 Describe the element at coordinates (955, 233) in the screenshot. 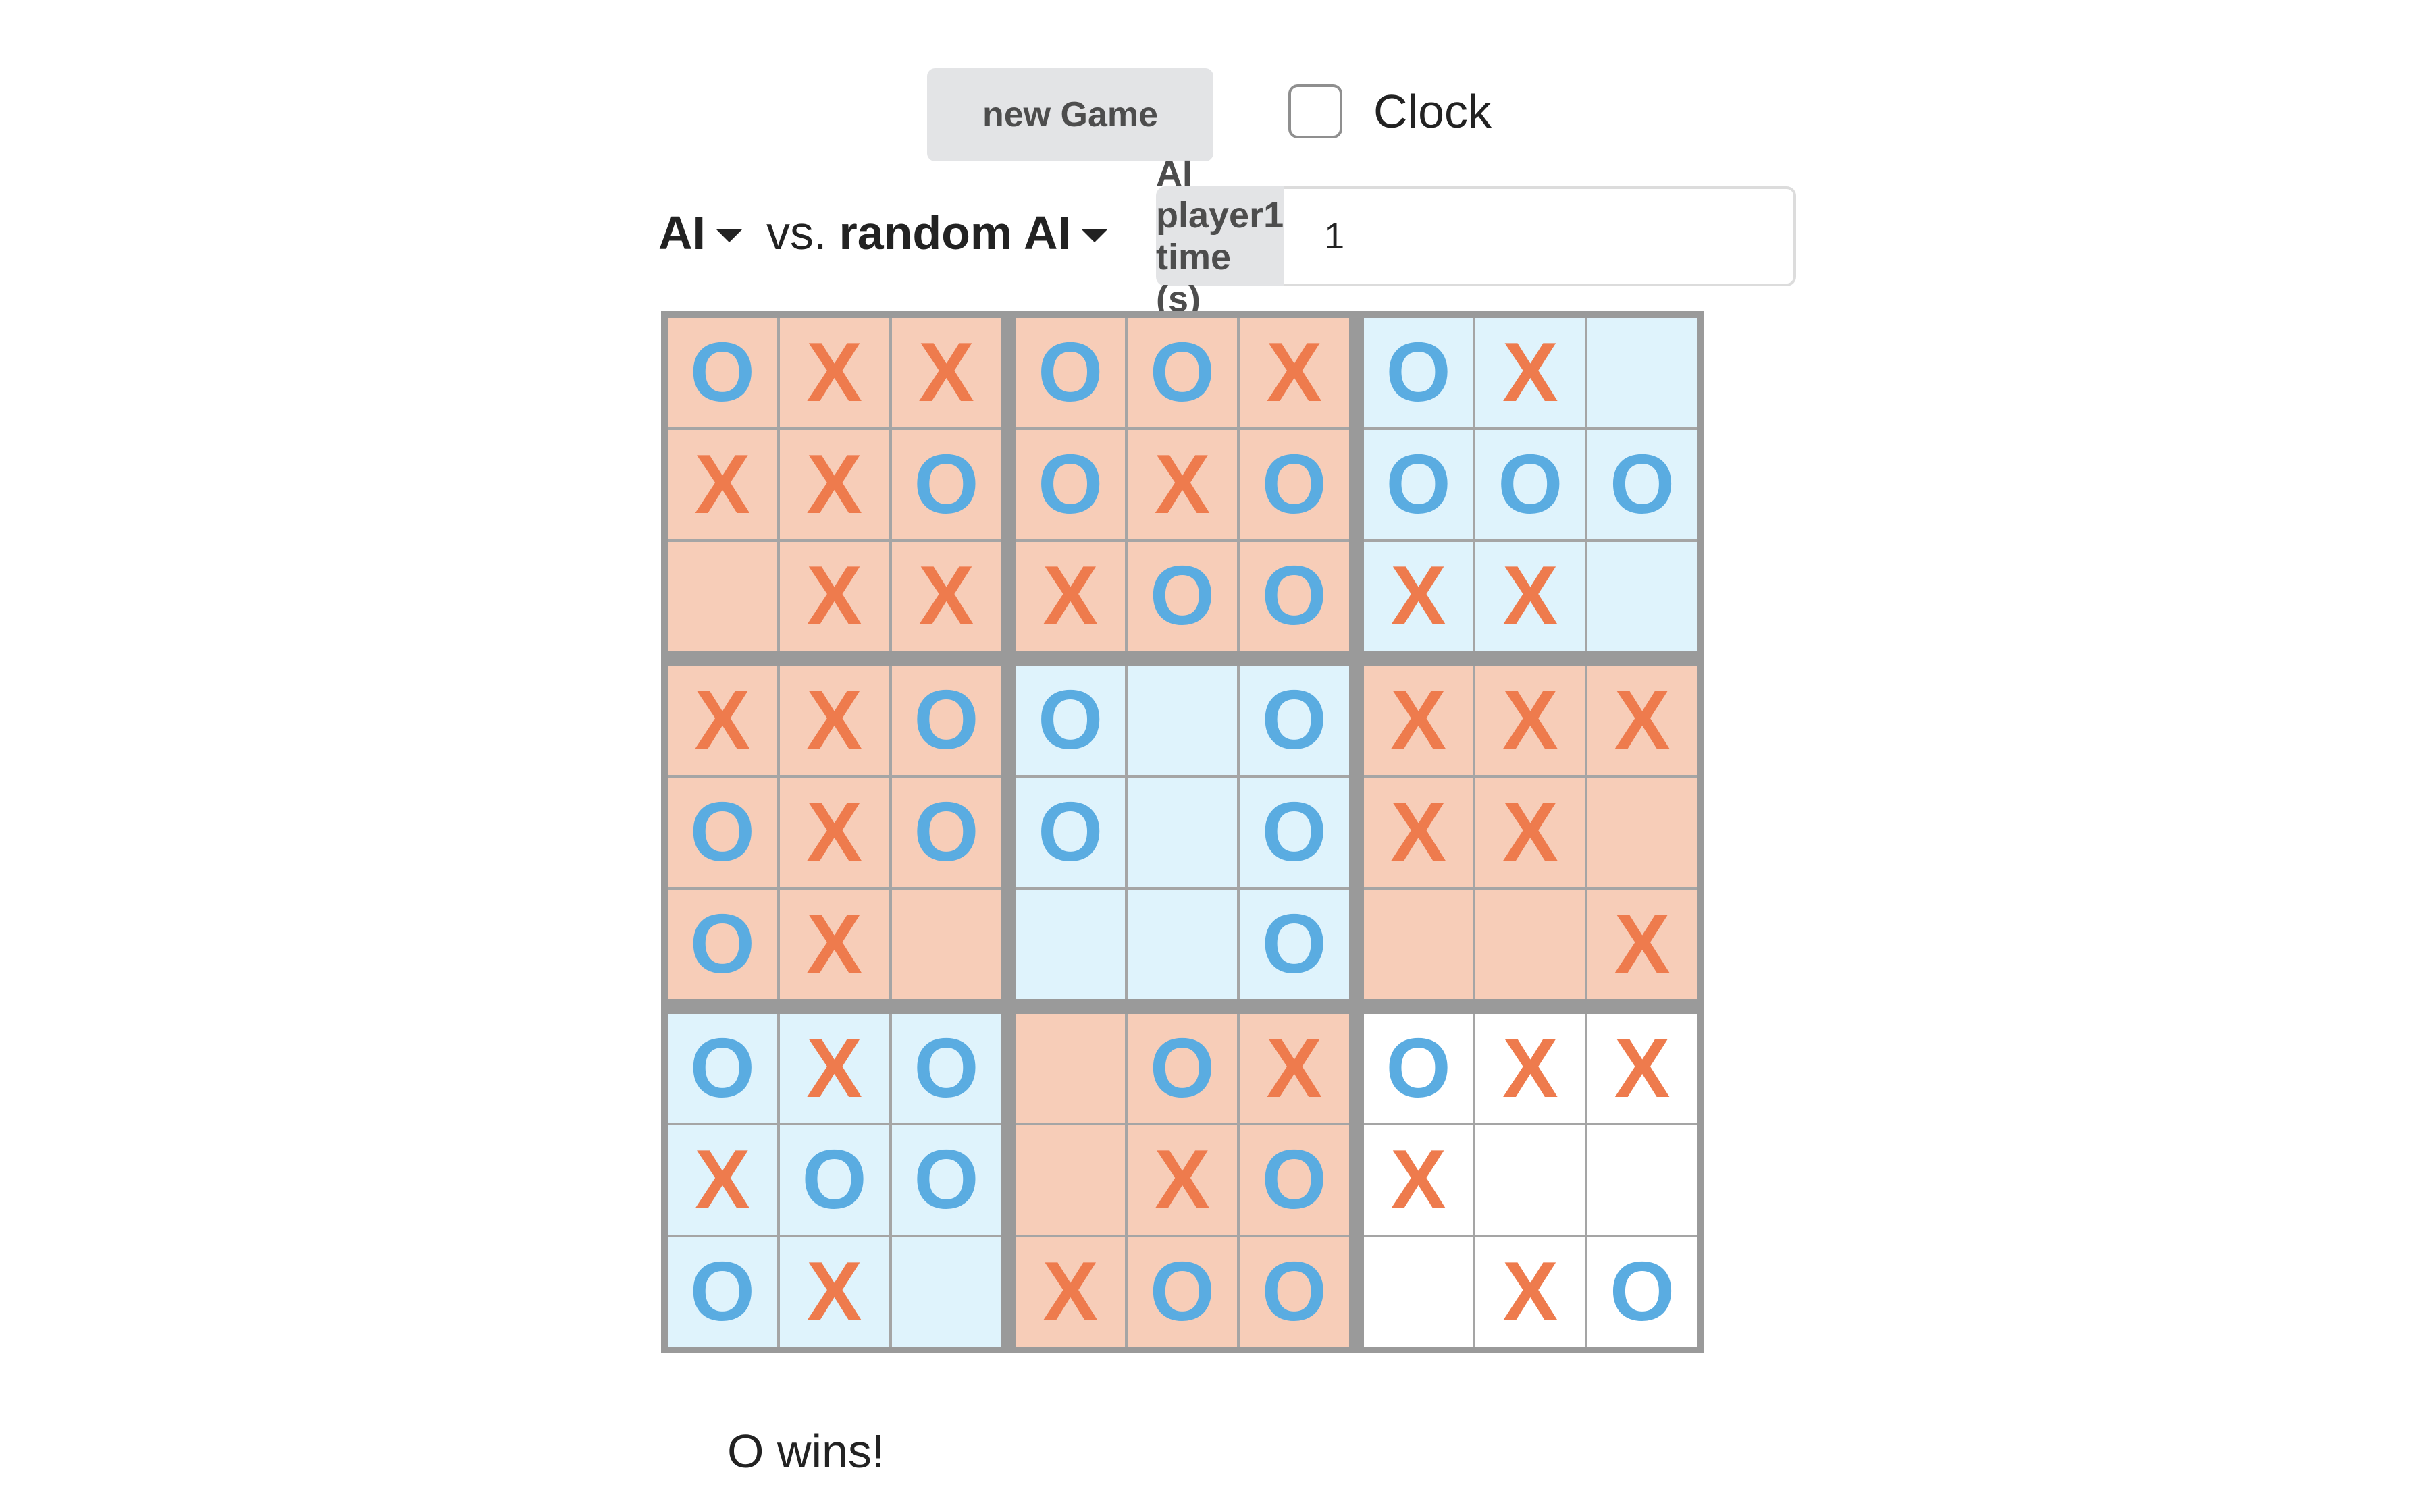

I see `player2-value: random AI` at that location.